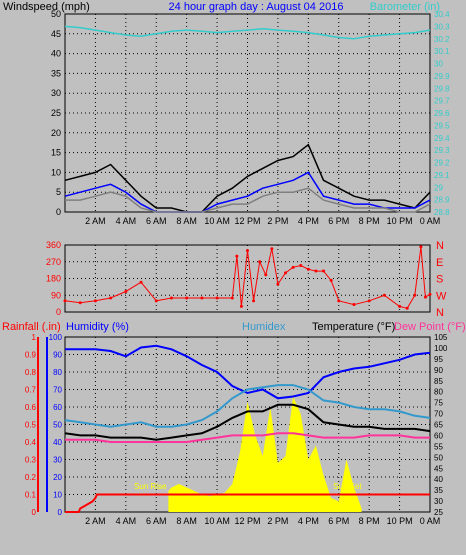 This screenshot has width=466, height=555. What do you see at coordinates (438, 501) in the screenshot?
I see `temperature-y-tick-label: 30` at bounding box center [438, 501].